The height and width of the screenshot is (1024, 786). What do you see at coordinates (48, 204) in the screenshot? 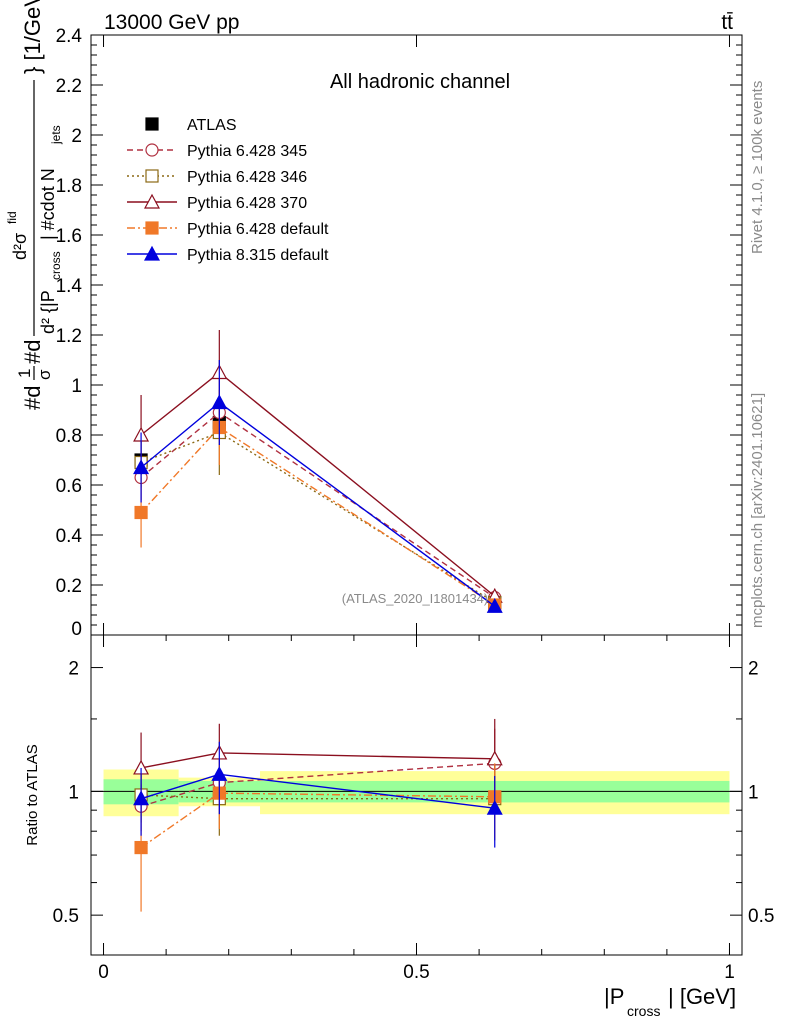
I see `ylabel-den-tail: | #cdot N` at bounding box center [48, 204].